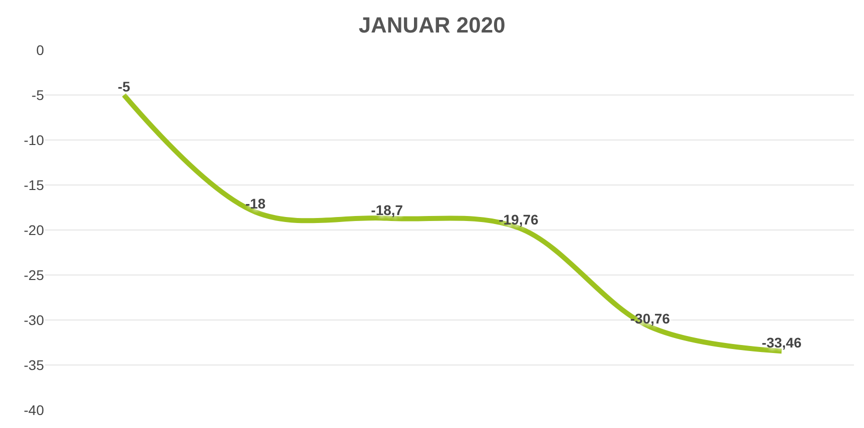 Image resolution: width=864 pixels, height=428 pixels. What do you see at coordinates (34, 410) in the screenshot?
I see `y-tick-label: -40` at bounding box center [34, 410].